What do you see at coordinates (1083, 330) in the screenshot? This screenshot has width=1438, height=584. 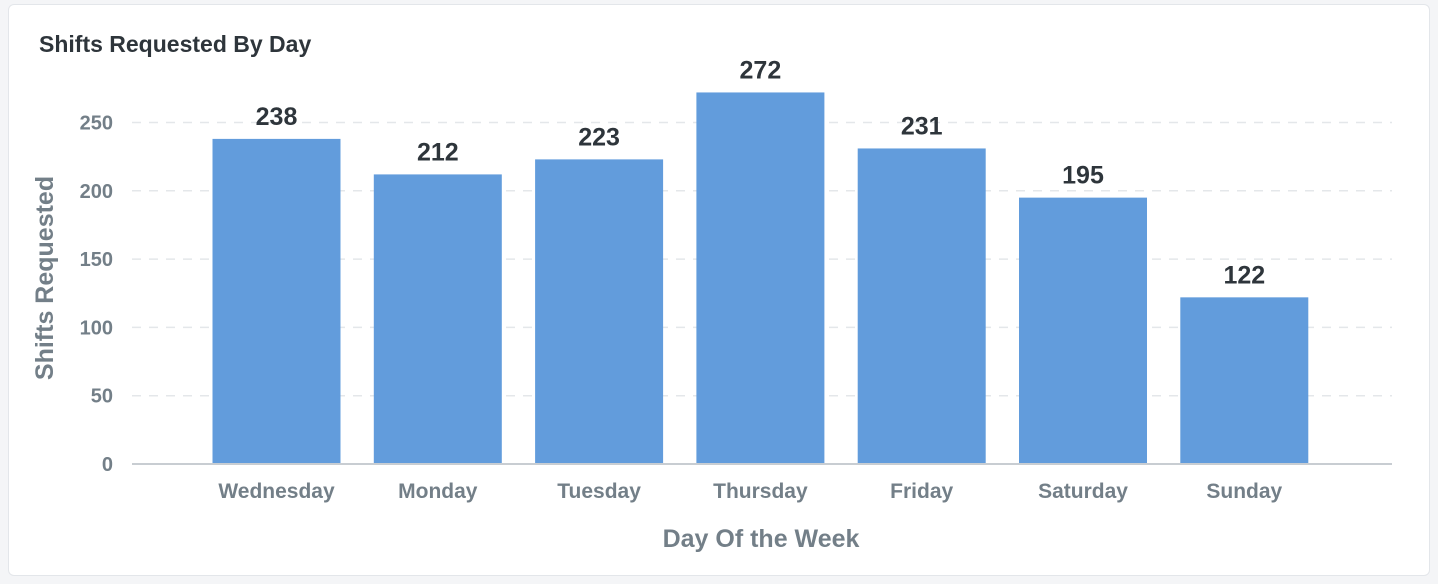 I see `bar-saturday` at bounding box center [1083, 330].